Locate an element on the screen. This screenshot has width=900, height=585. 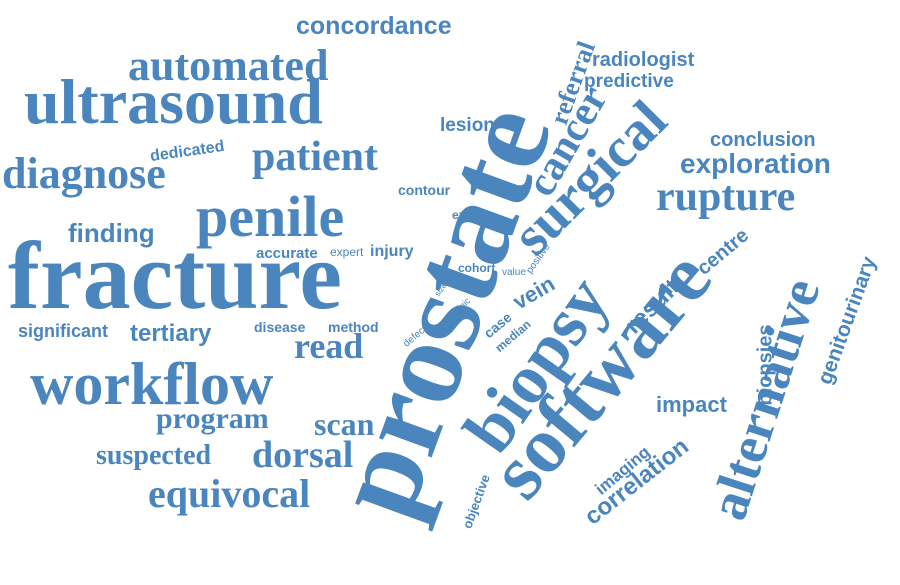
word-ultrasound: ultrasound is located at coordinates (173, 101).